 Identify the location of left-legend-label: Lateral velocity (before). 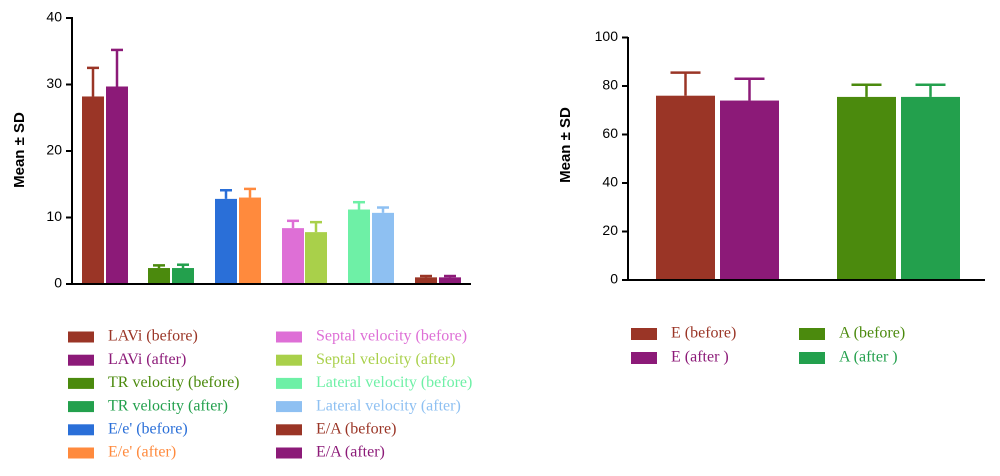
(394, 382).